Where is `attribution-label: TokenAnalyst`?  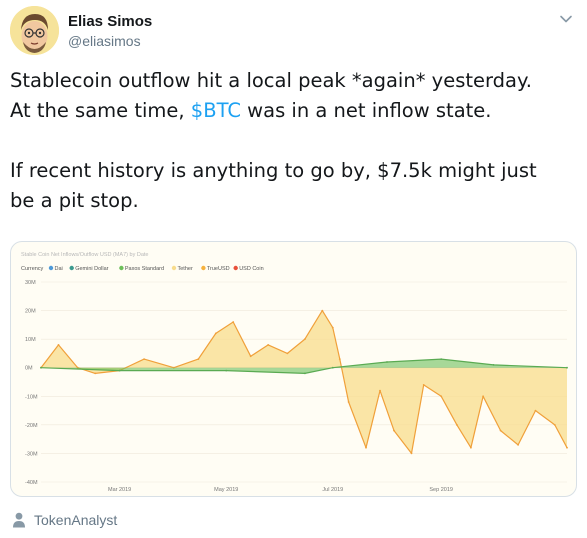
attribution-label: TokenAnalyst is located at coordinates (76, 520).